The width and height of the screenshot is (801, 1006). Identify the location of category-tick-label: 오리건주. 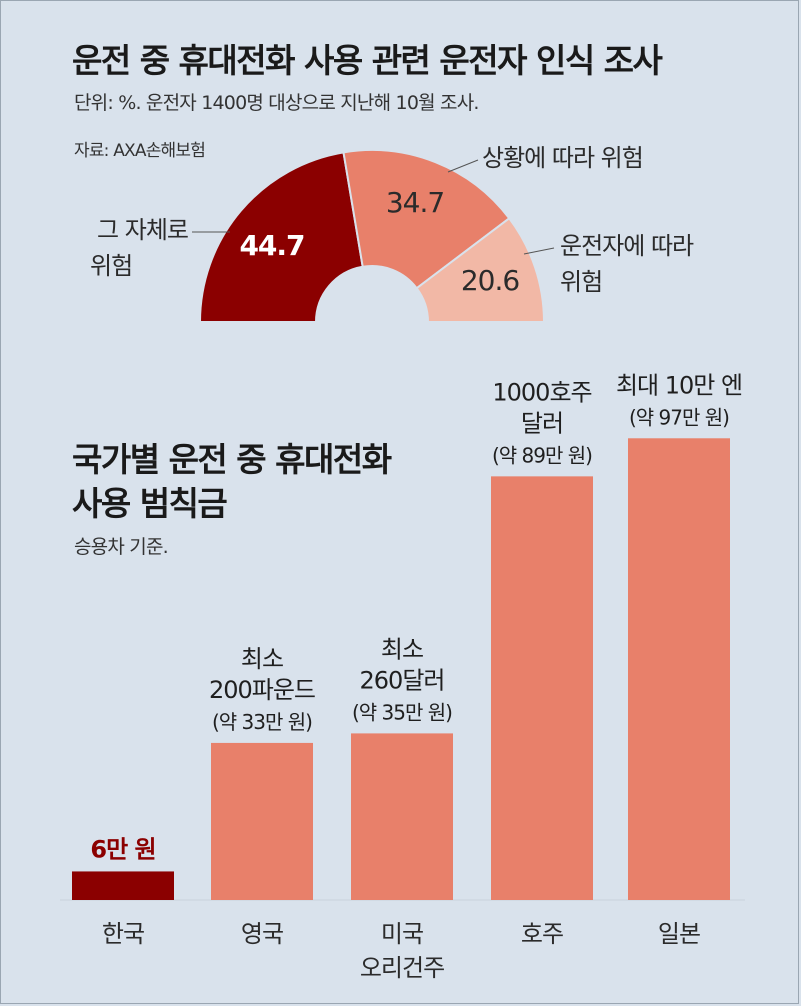
(402, 968).